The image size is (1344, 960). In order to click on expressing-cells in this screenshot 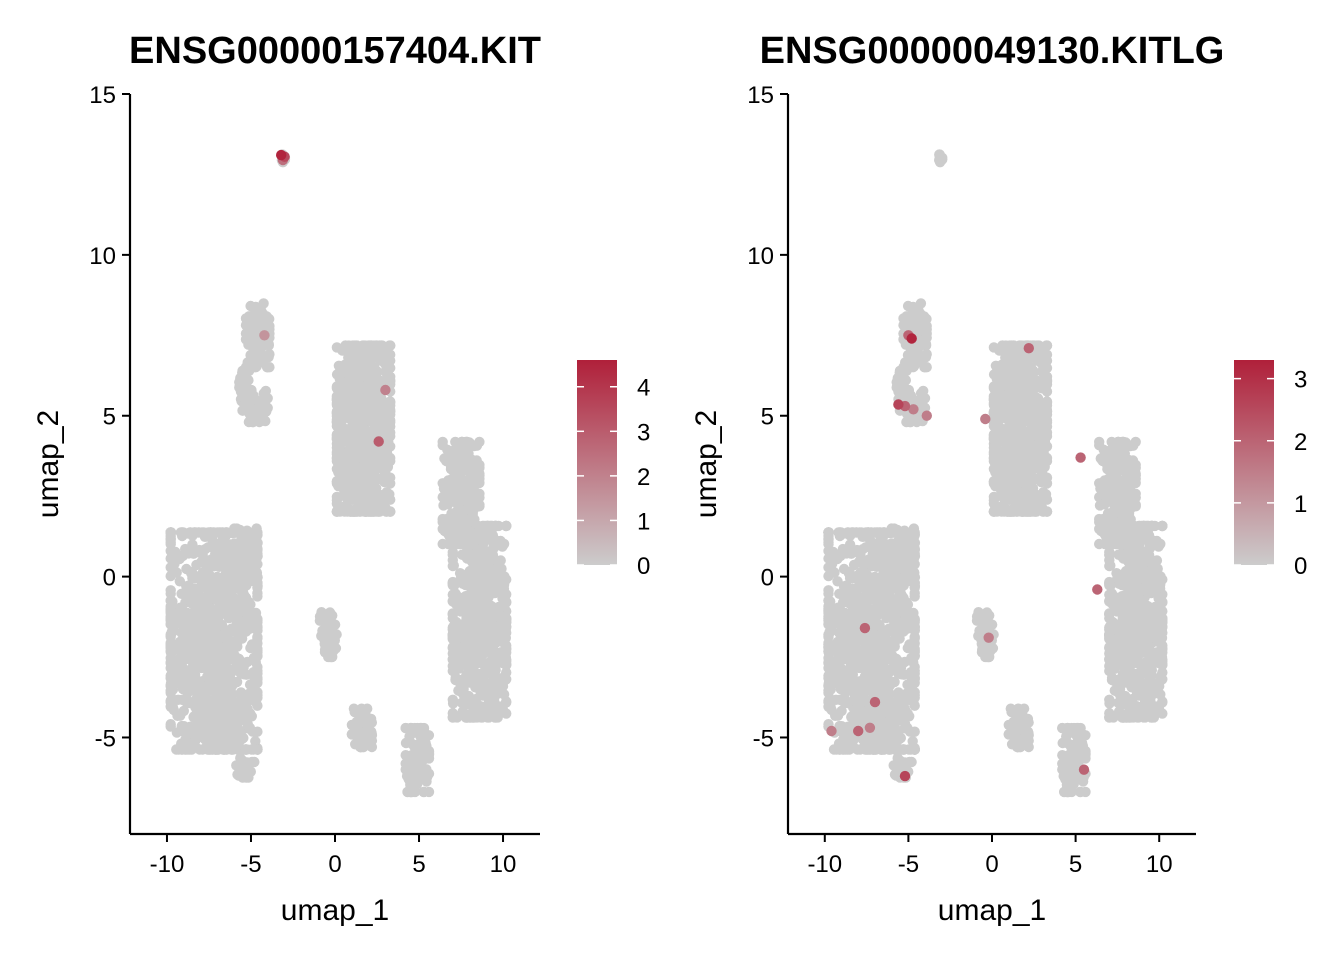, I will do `click(325, 298)`.